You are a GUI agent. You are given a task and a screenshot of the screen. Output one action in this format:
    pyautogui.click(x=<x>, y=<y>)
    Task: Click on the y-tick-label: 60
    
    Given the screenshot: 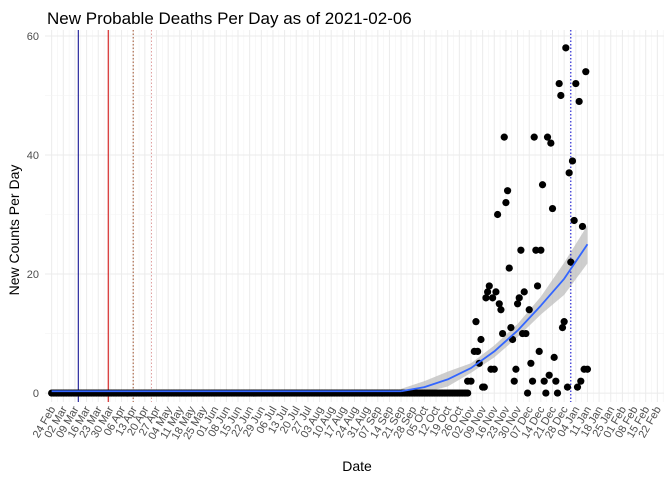 What is the action you would take?
    pyautogui.click(x=33, y=37)
    